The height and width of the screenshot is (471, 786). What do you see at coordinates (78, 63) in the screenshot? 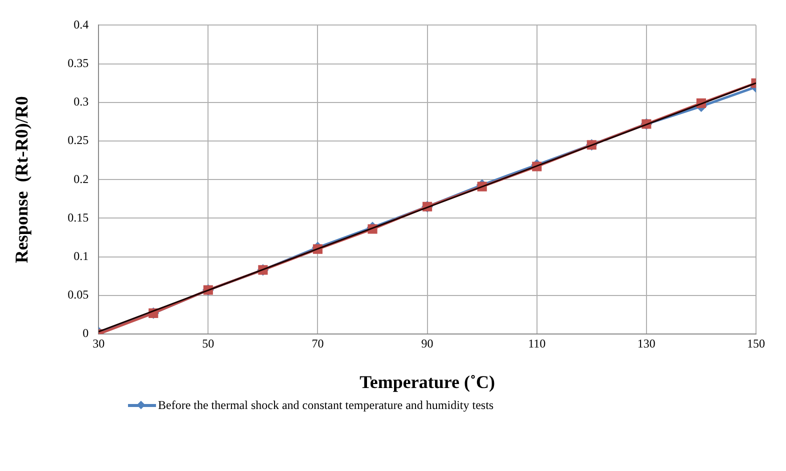
I see `y-tick-label: 0.35` at bounding box center [78, 63].